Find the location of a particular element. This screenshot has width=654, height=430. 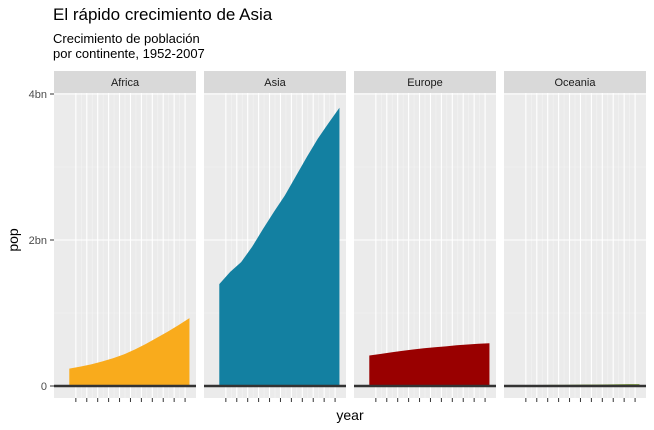

area-africa is located at coordinates (129, 352).